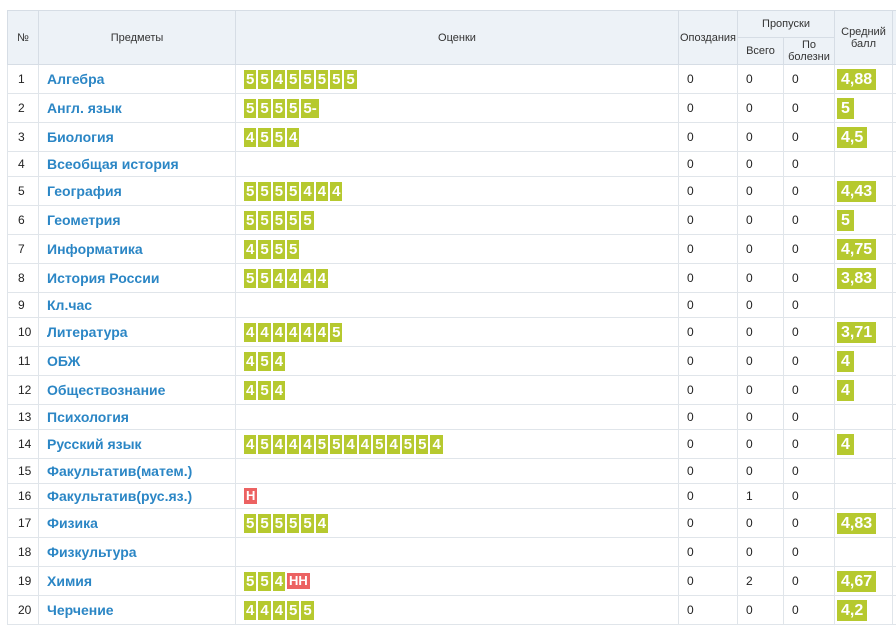 The width and height of the screenshot is (896, 630). Describe the element at coordinates (137, 191) in the screenshot. I see `subject: География` at that location.